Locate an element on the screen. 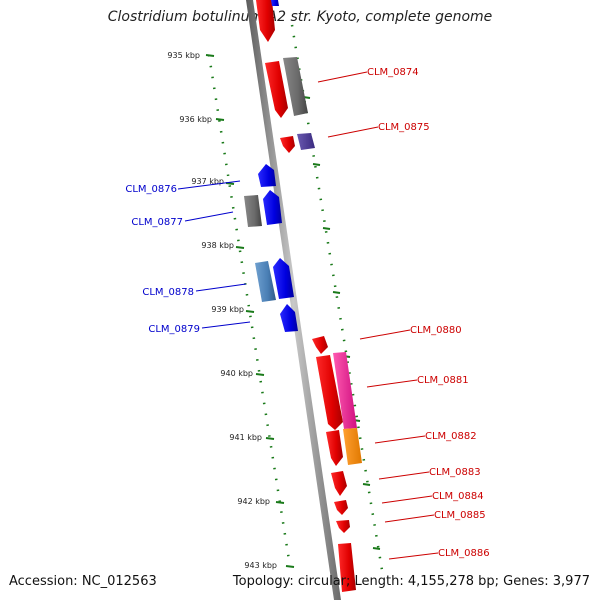  gene-clm-0881-red is located at coordinates (329, 392).